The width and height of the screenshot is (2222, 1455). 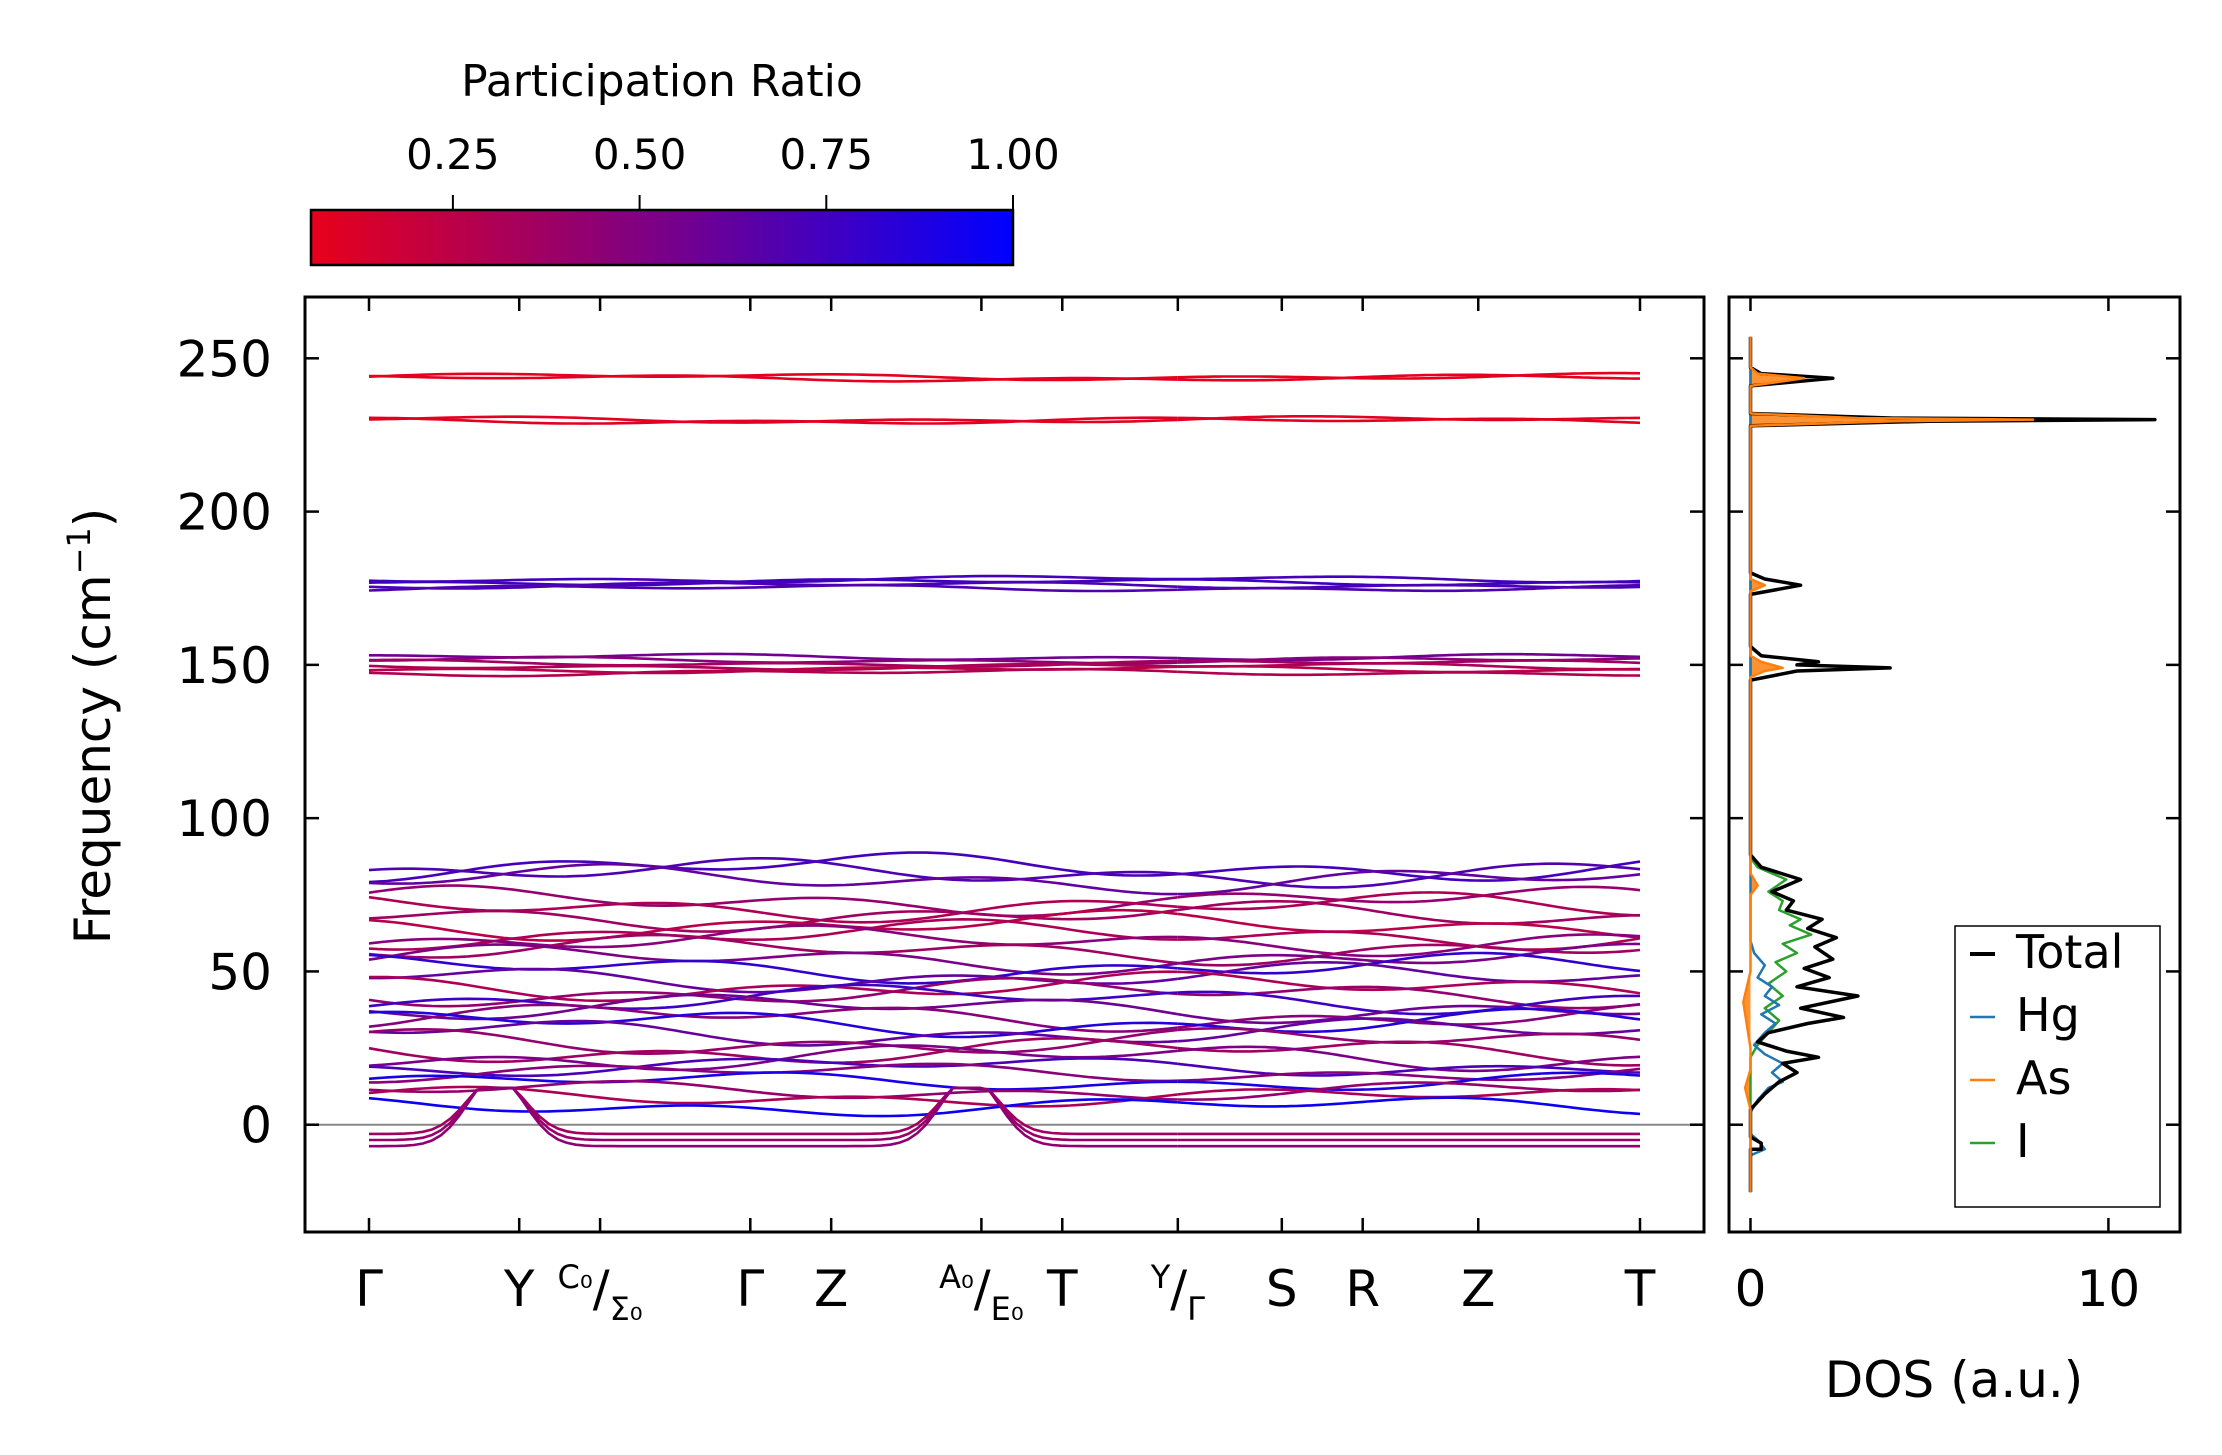 I want to click on colorbar-tick-label: 0.25, so click(x=453, y=154).